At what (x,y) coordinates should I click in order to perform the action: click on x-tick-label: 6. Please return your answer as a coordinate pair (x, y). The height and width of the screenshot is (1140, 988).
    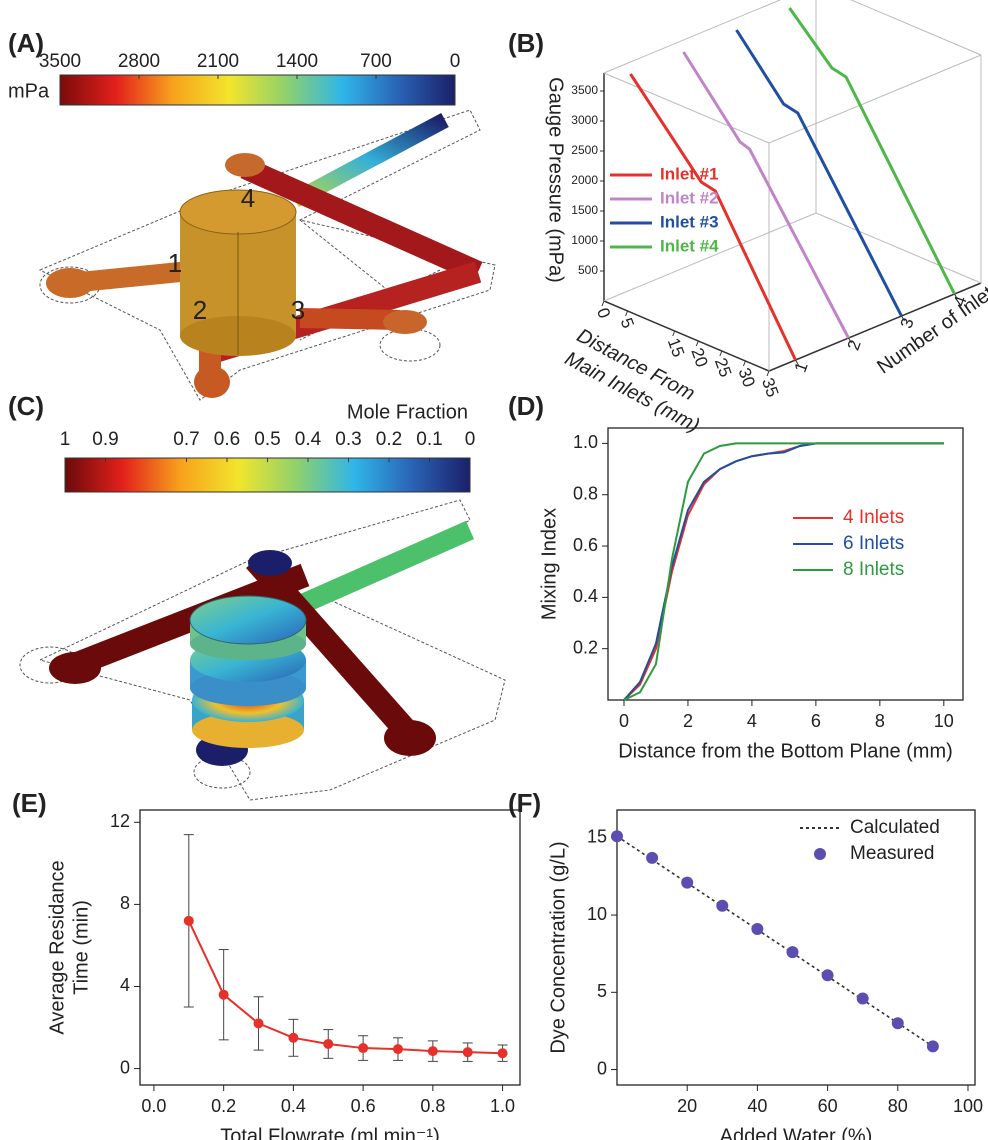
    Looking at the image, I should click on (816, 721).